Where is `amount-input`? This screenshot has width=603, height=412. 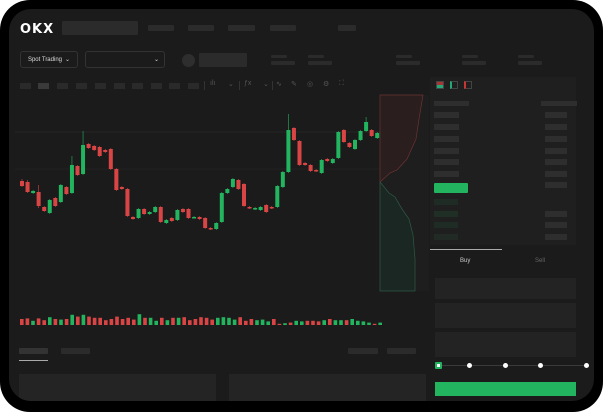
amount-input is located at coordinates (505, 315).